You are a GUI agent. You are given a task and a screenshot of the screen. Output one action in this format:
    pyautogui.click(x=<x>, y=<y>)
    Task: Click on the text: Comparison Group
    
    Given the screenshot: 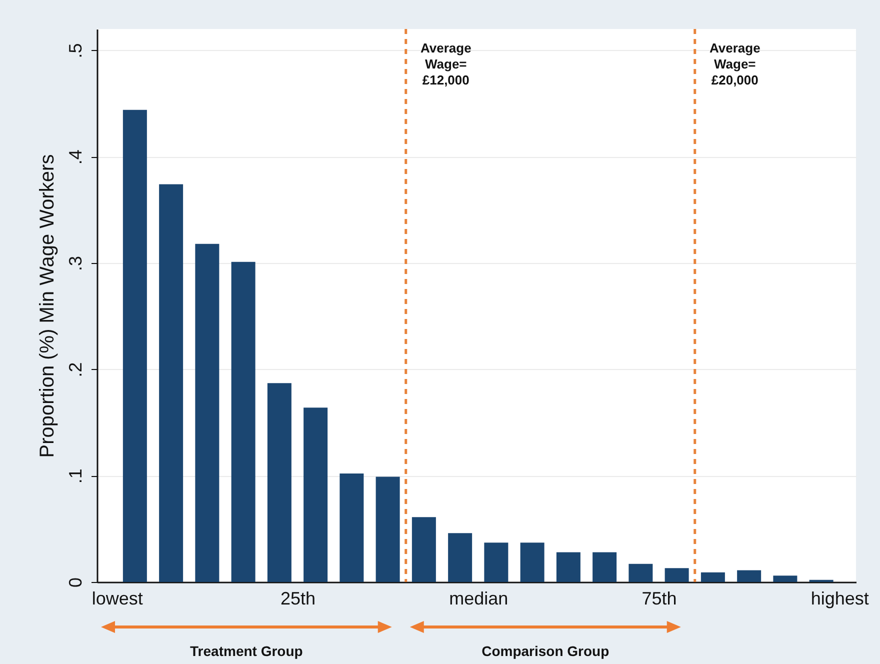 What is the action you would take?
    pyautogui.click(x=546, y=651)
    